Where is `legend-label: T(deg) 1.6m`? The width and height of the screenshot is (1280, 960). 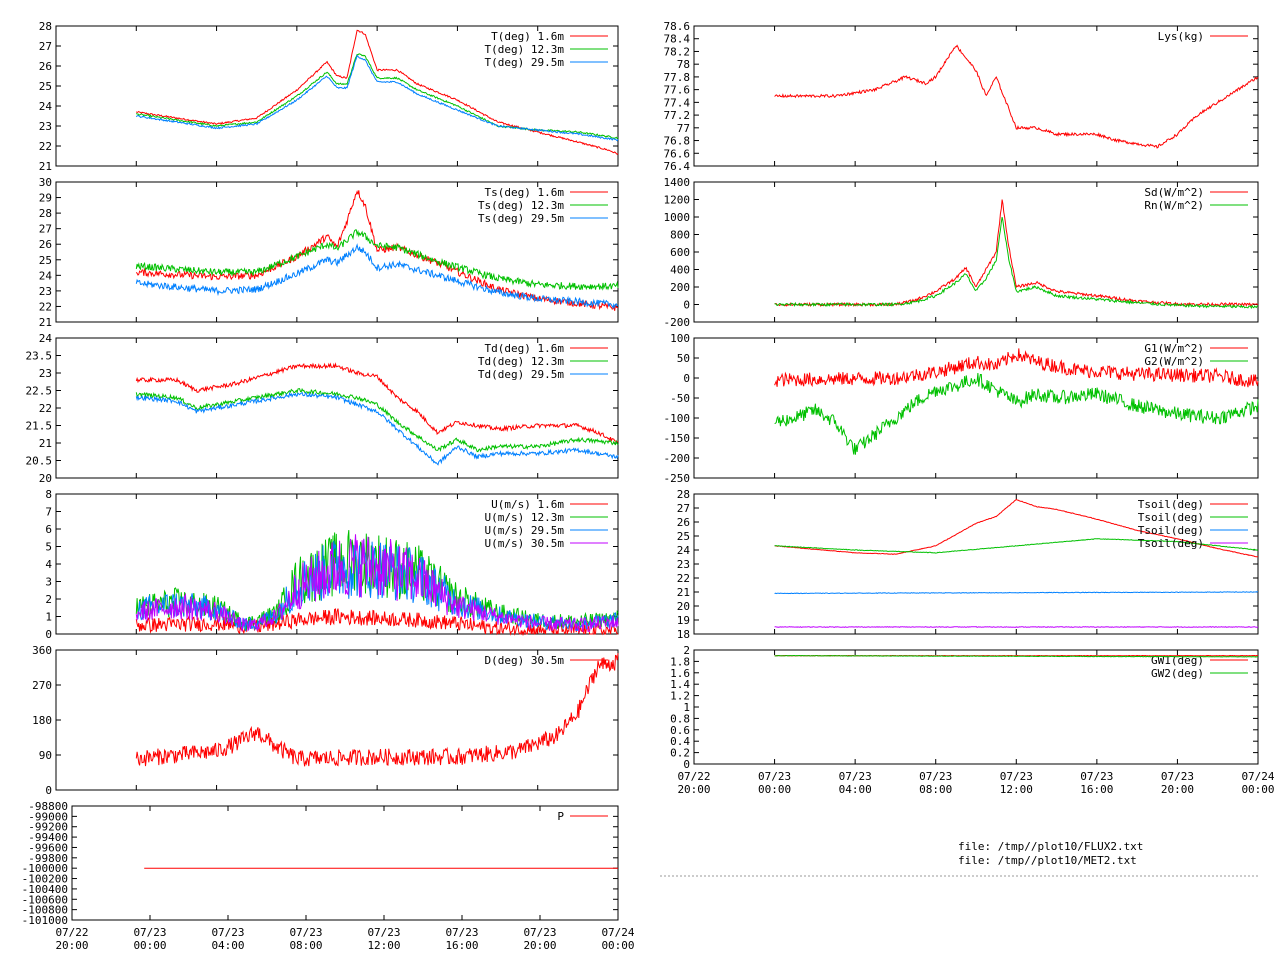 legend-label: T(deg) 1.6m is located at coordinates (527, 36).